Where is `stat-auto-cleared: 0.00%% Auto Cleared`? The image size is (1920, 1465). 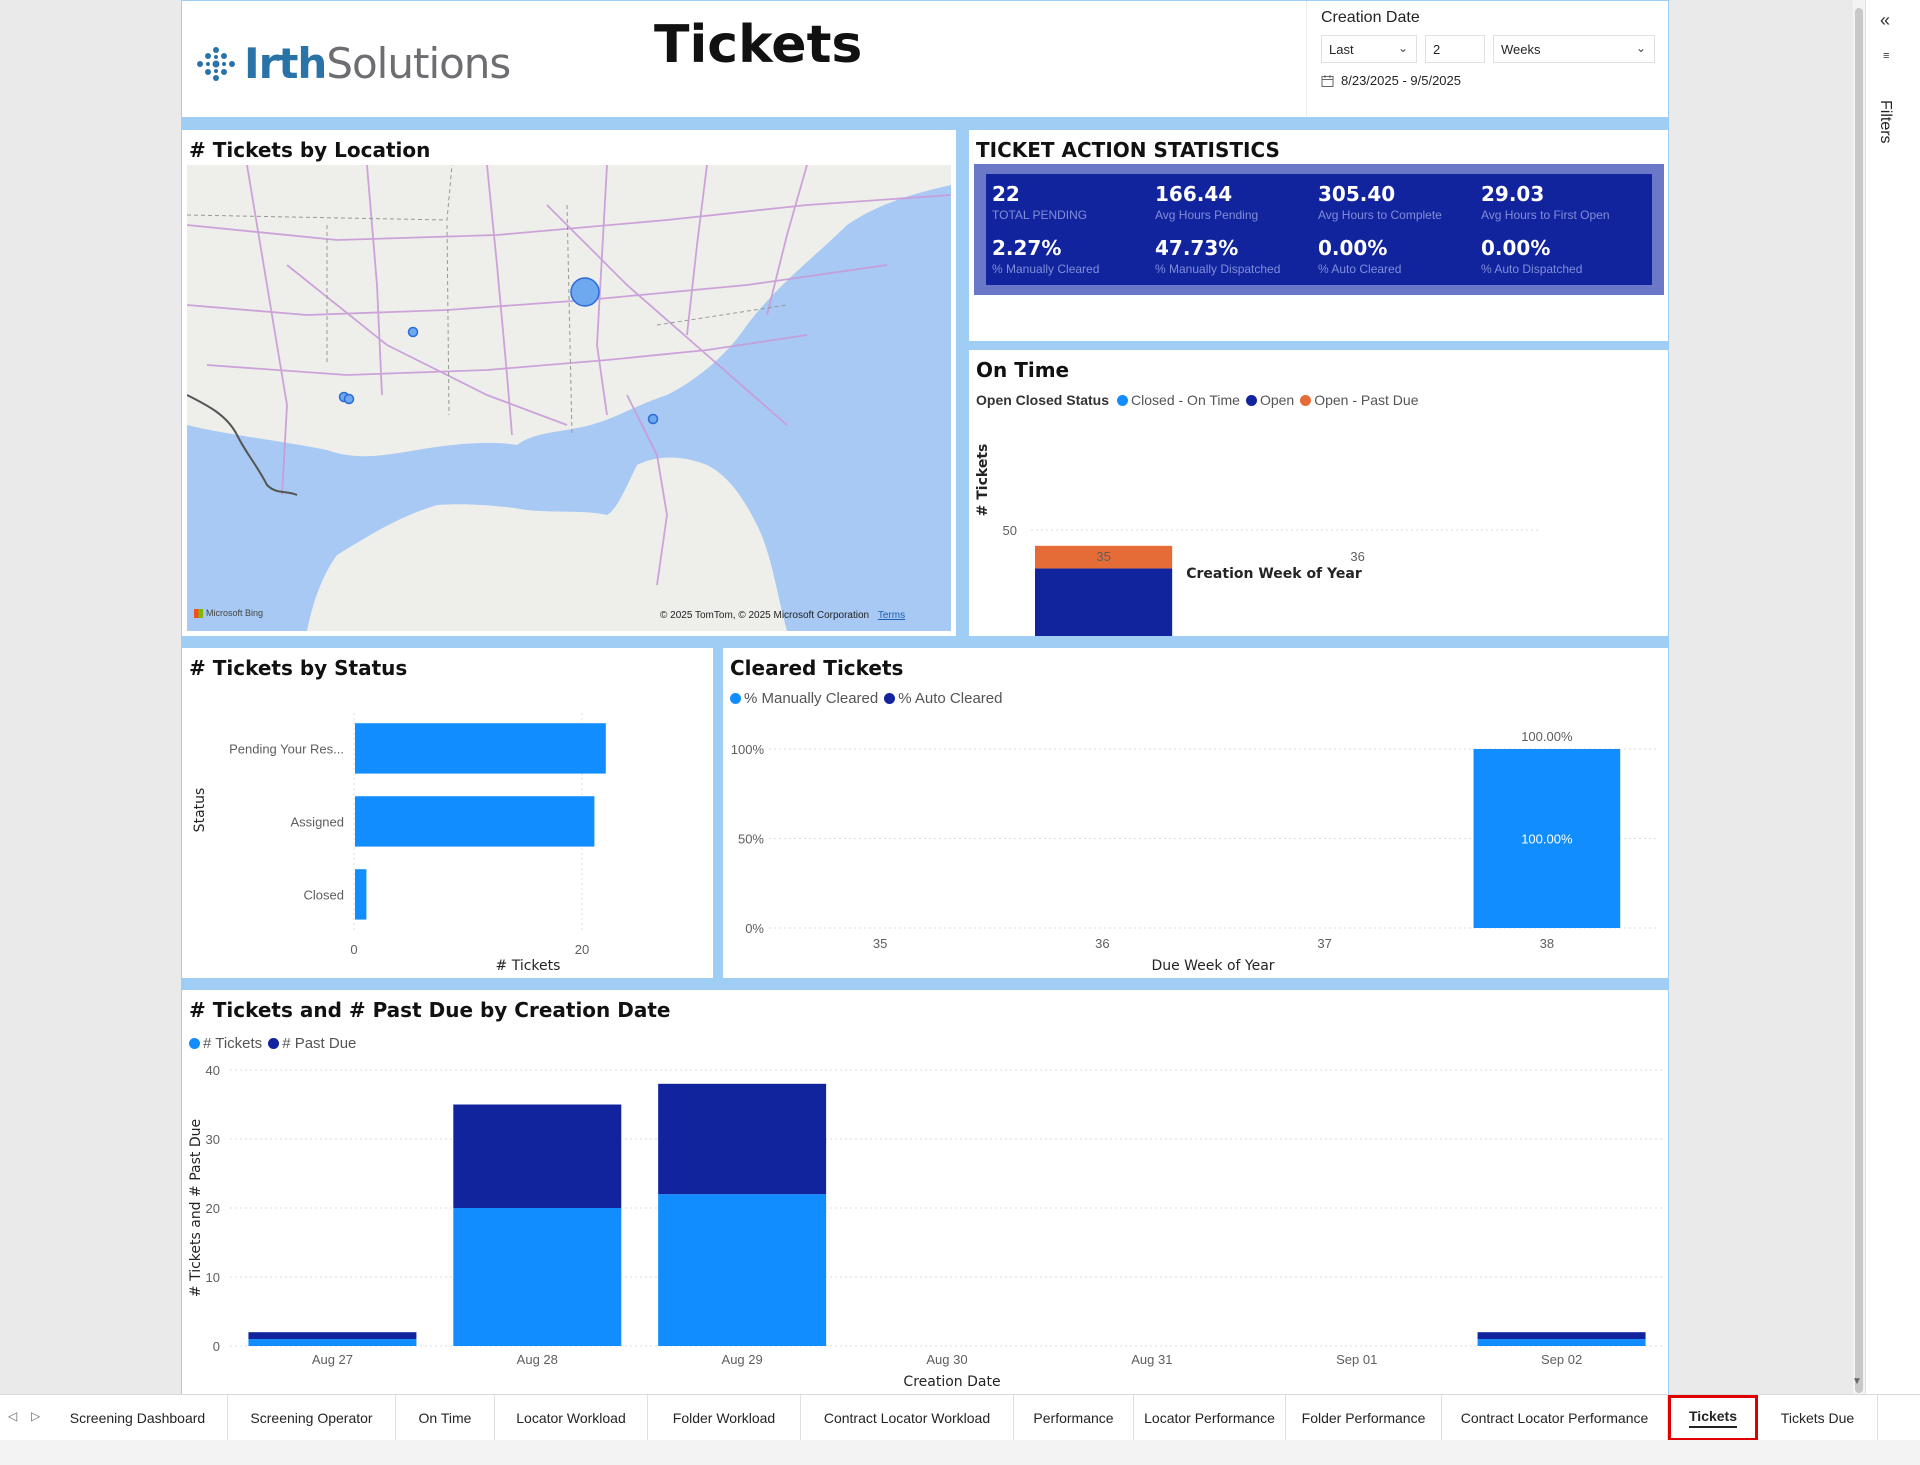
stat-auto-cleared: 0.00%% Auto Cleared is located at coordinates (1360, 256).